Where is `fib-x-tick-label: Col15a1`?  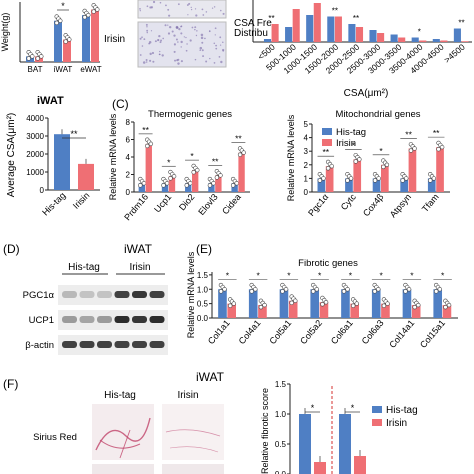
fib-x-tick-label: Col15a1 is located at coordinates (432, 334).